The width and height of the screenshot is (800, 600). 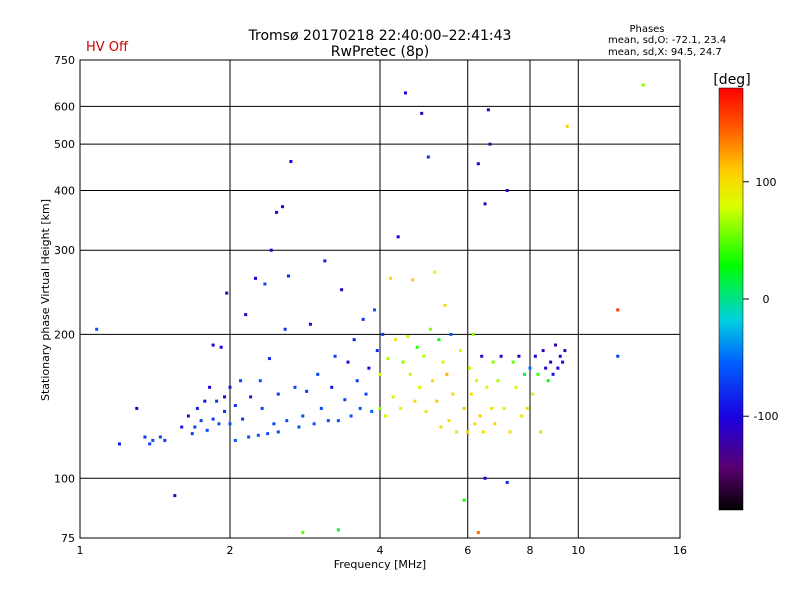 What do you see at coordinates (107, 47) in the screenshot?
I see `hv-status-label: HV Off` at bounding box center [107, 47].